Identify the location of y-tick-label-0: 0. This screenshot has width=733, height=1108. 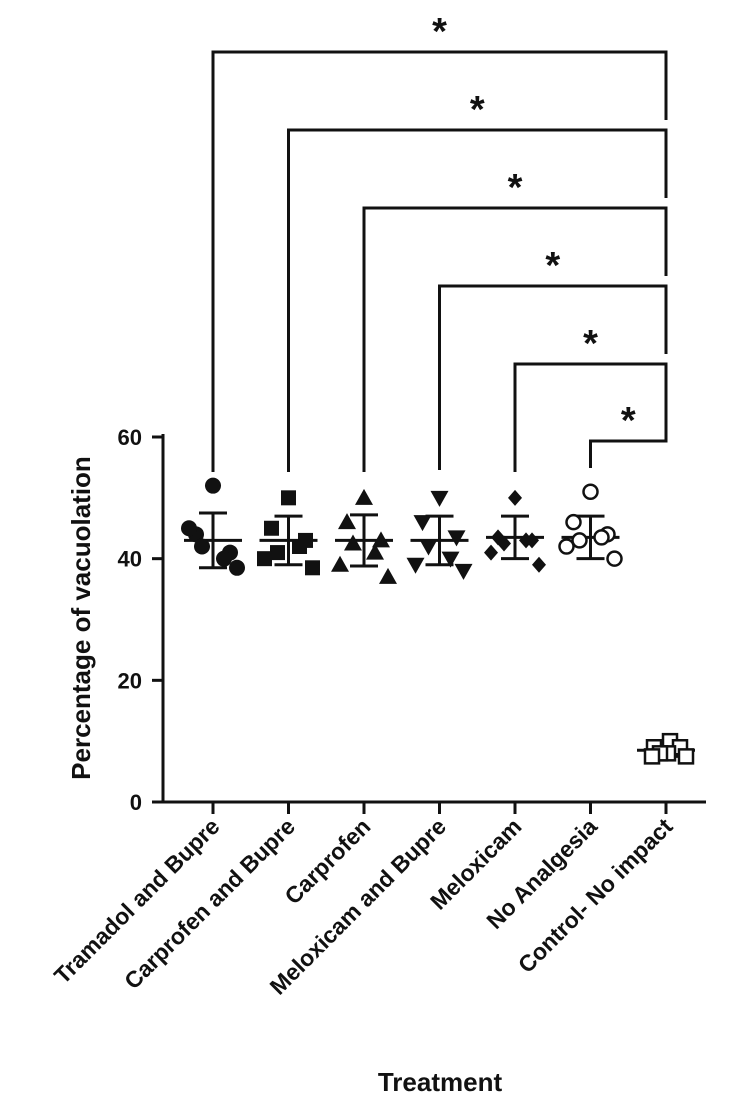
(136, 802).